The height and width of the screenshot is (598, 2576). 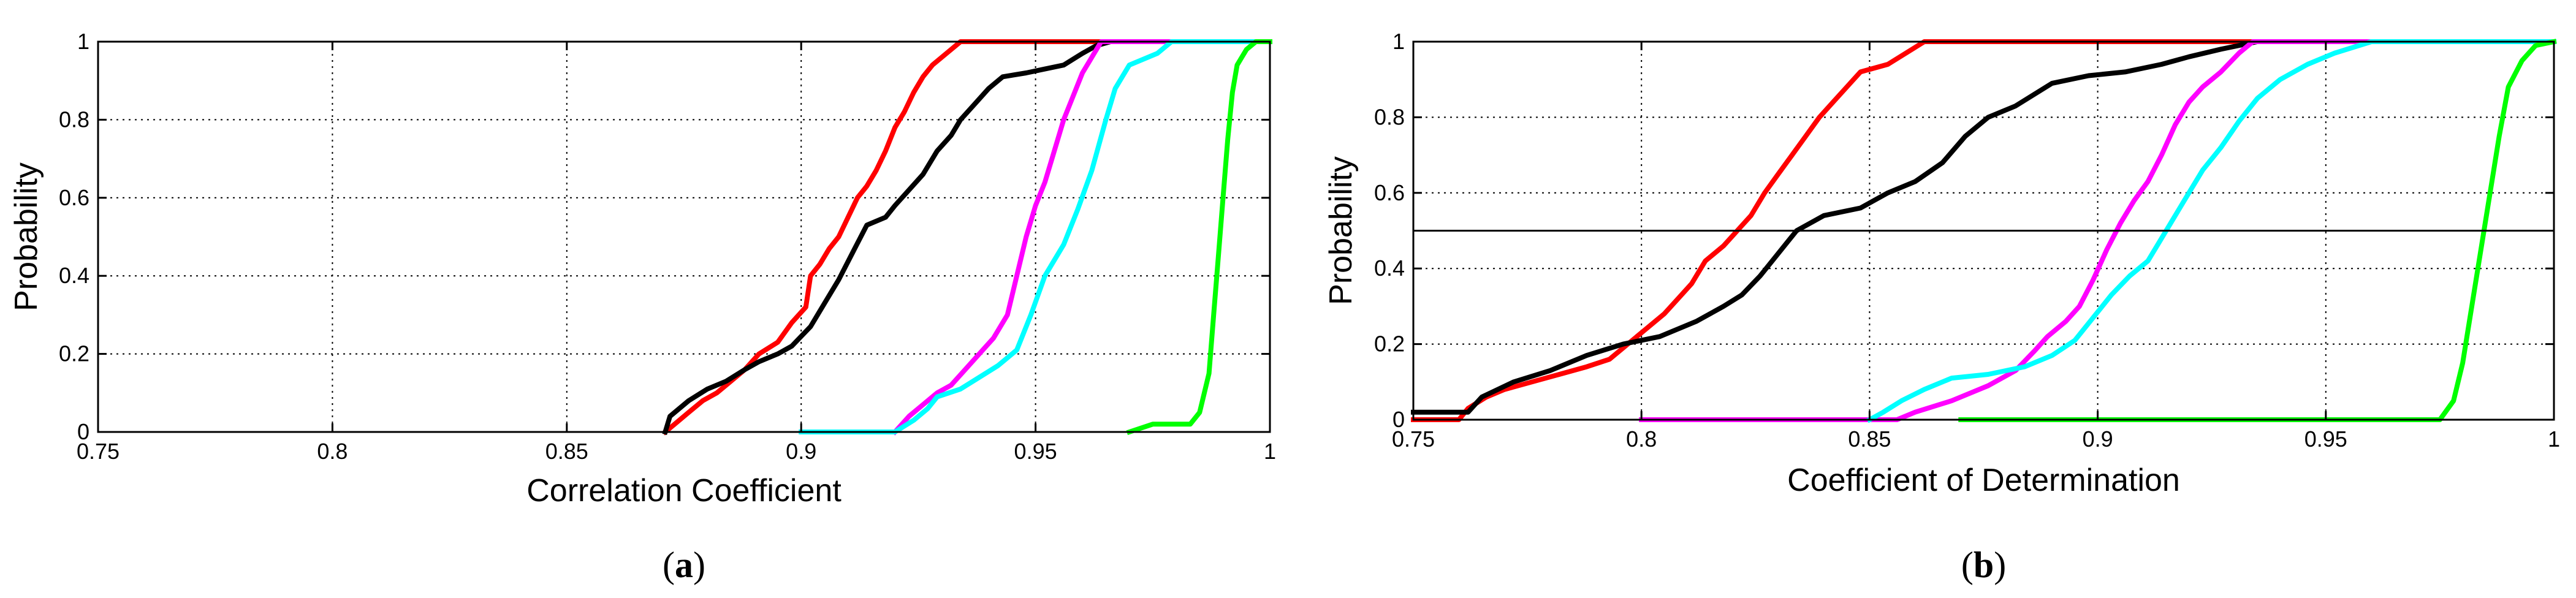 What do you see at coordinates (1035, 451) in the screenshot?
I see `x-tick-label-a-4: 0.95` at bounding box center [1035, 451].